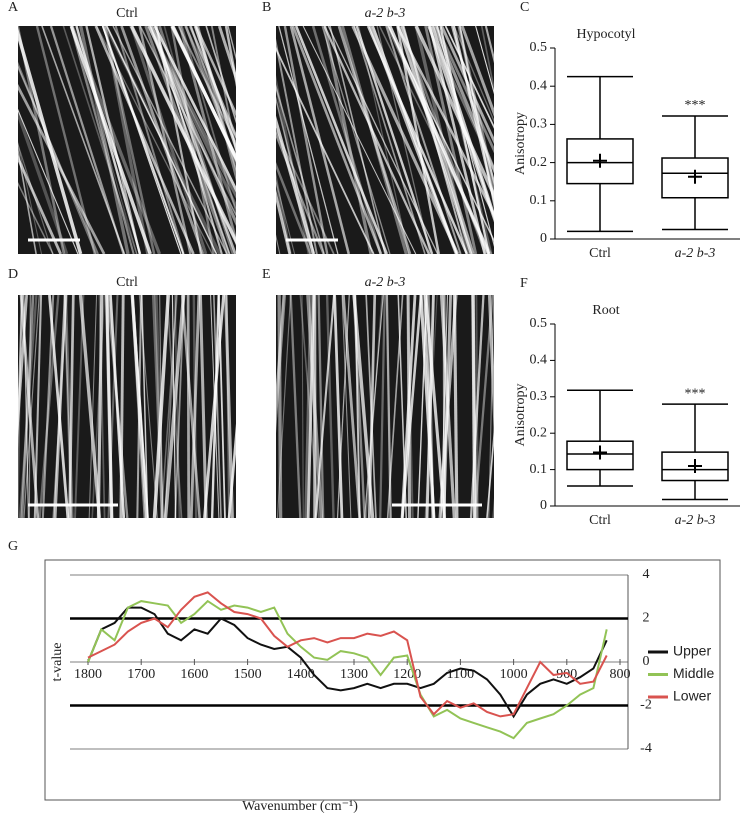 This screenshot has width=750, height=816. I want to click on x-tick-label: 1600, so click(194, 674).